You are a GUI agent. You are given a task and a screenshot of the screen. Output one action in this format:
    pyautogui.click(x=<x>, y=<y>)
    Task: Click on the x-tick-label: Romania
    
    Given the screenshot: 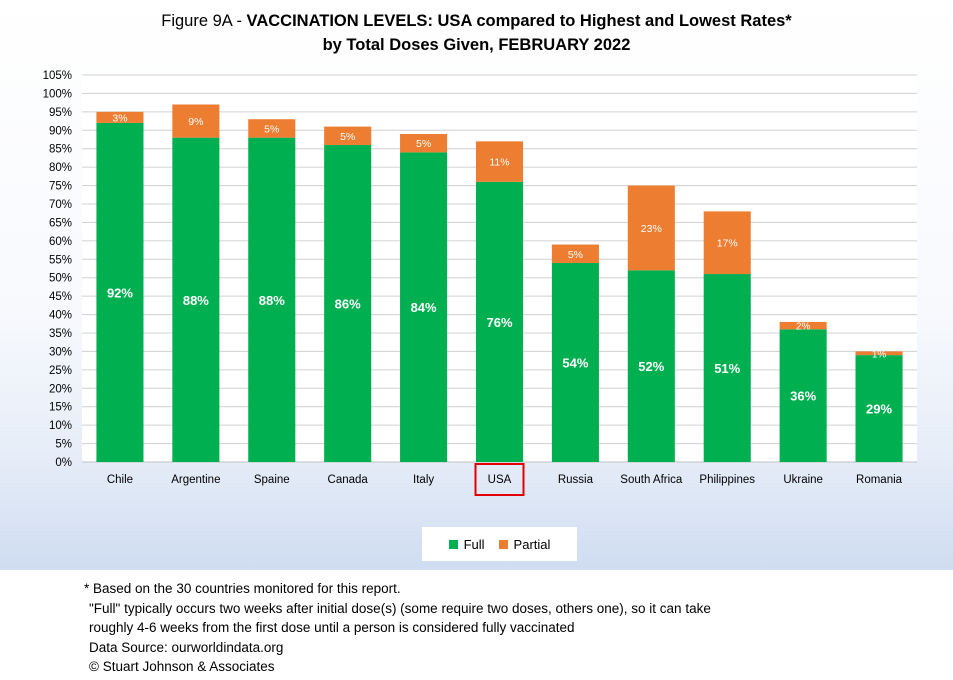 What is the action you would take?
    pyautogui.click(x=879, y=480)
    